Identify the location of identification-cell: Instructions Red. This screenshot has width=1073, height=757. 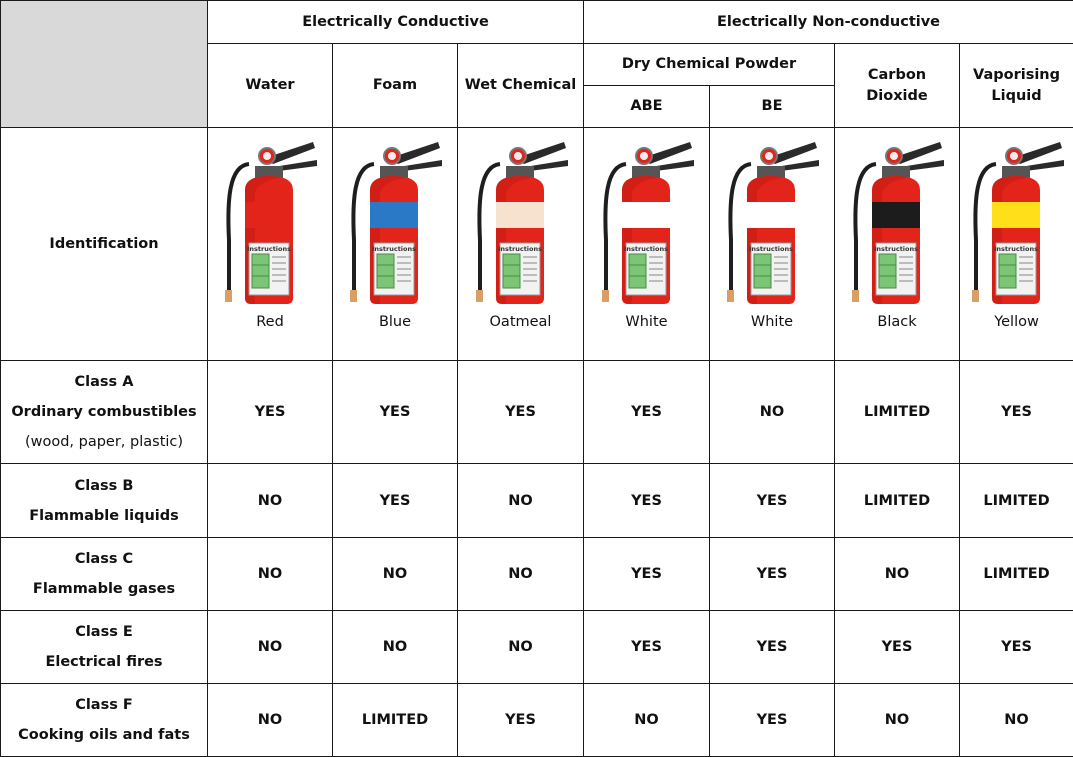
(270, 244).